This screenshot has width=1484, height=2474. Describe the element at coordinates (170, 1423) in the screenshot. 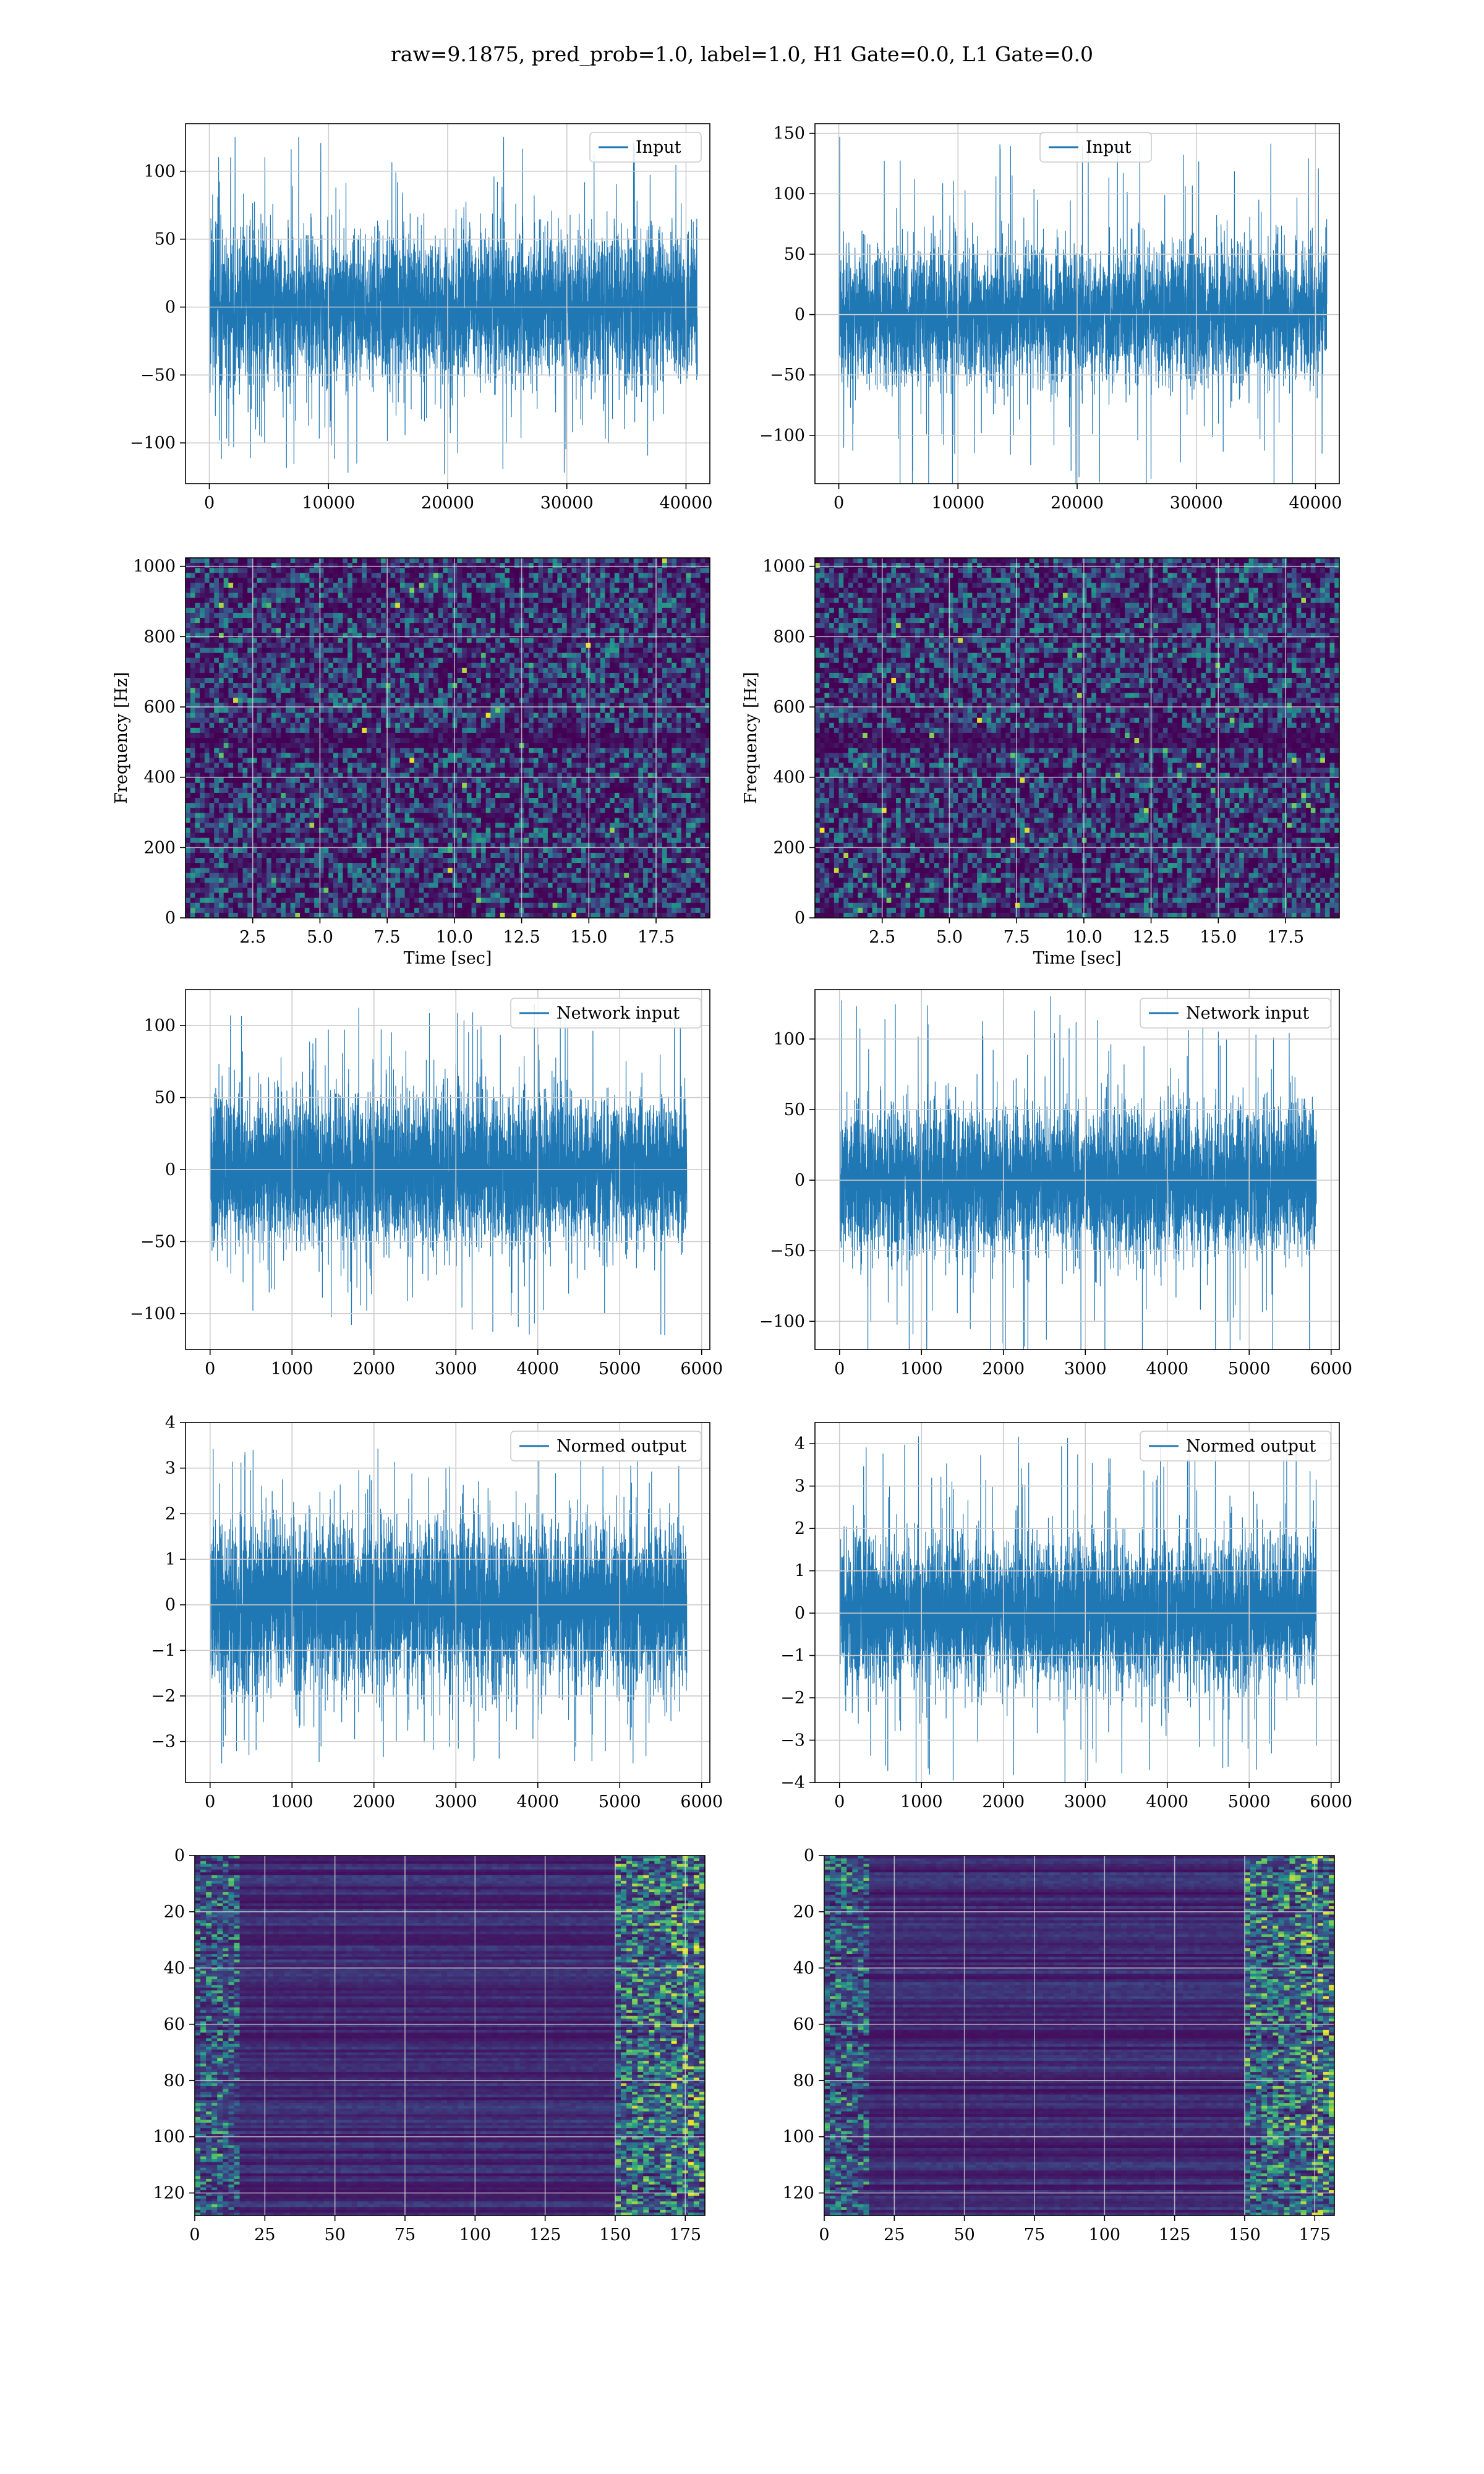

I see `y-tick-label: 4` at that location.